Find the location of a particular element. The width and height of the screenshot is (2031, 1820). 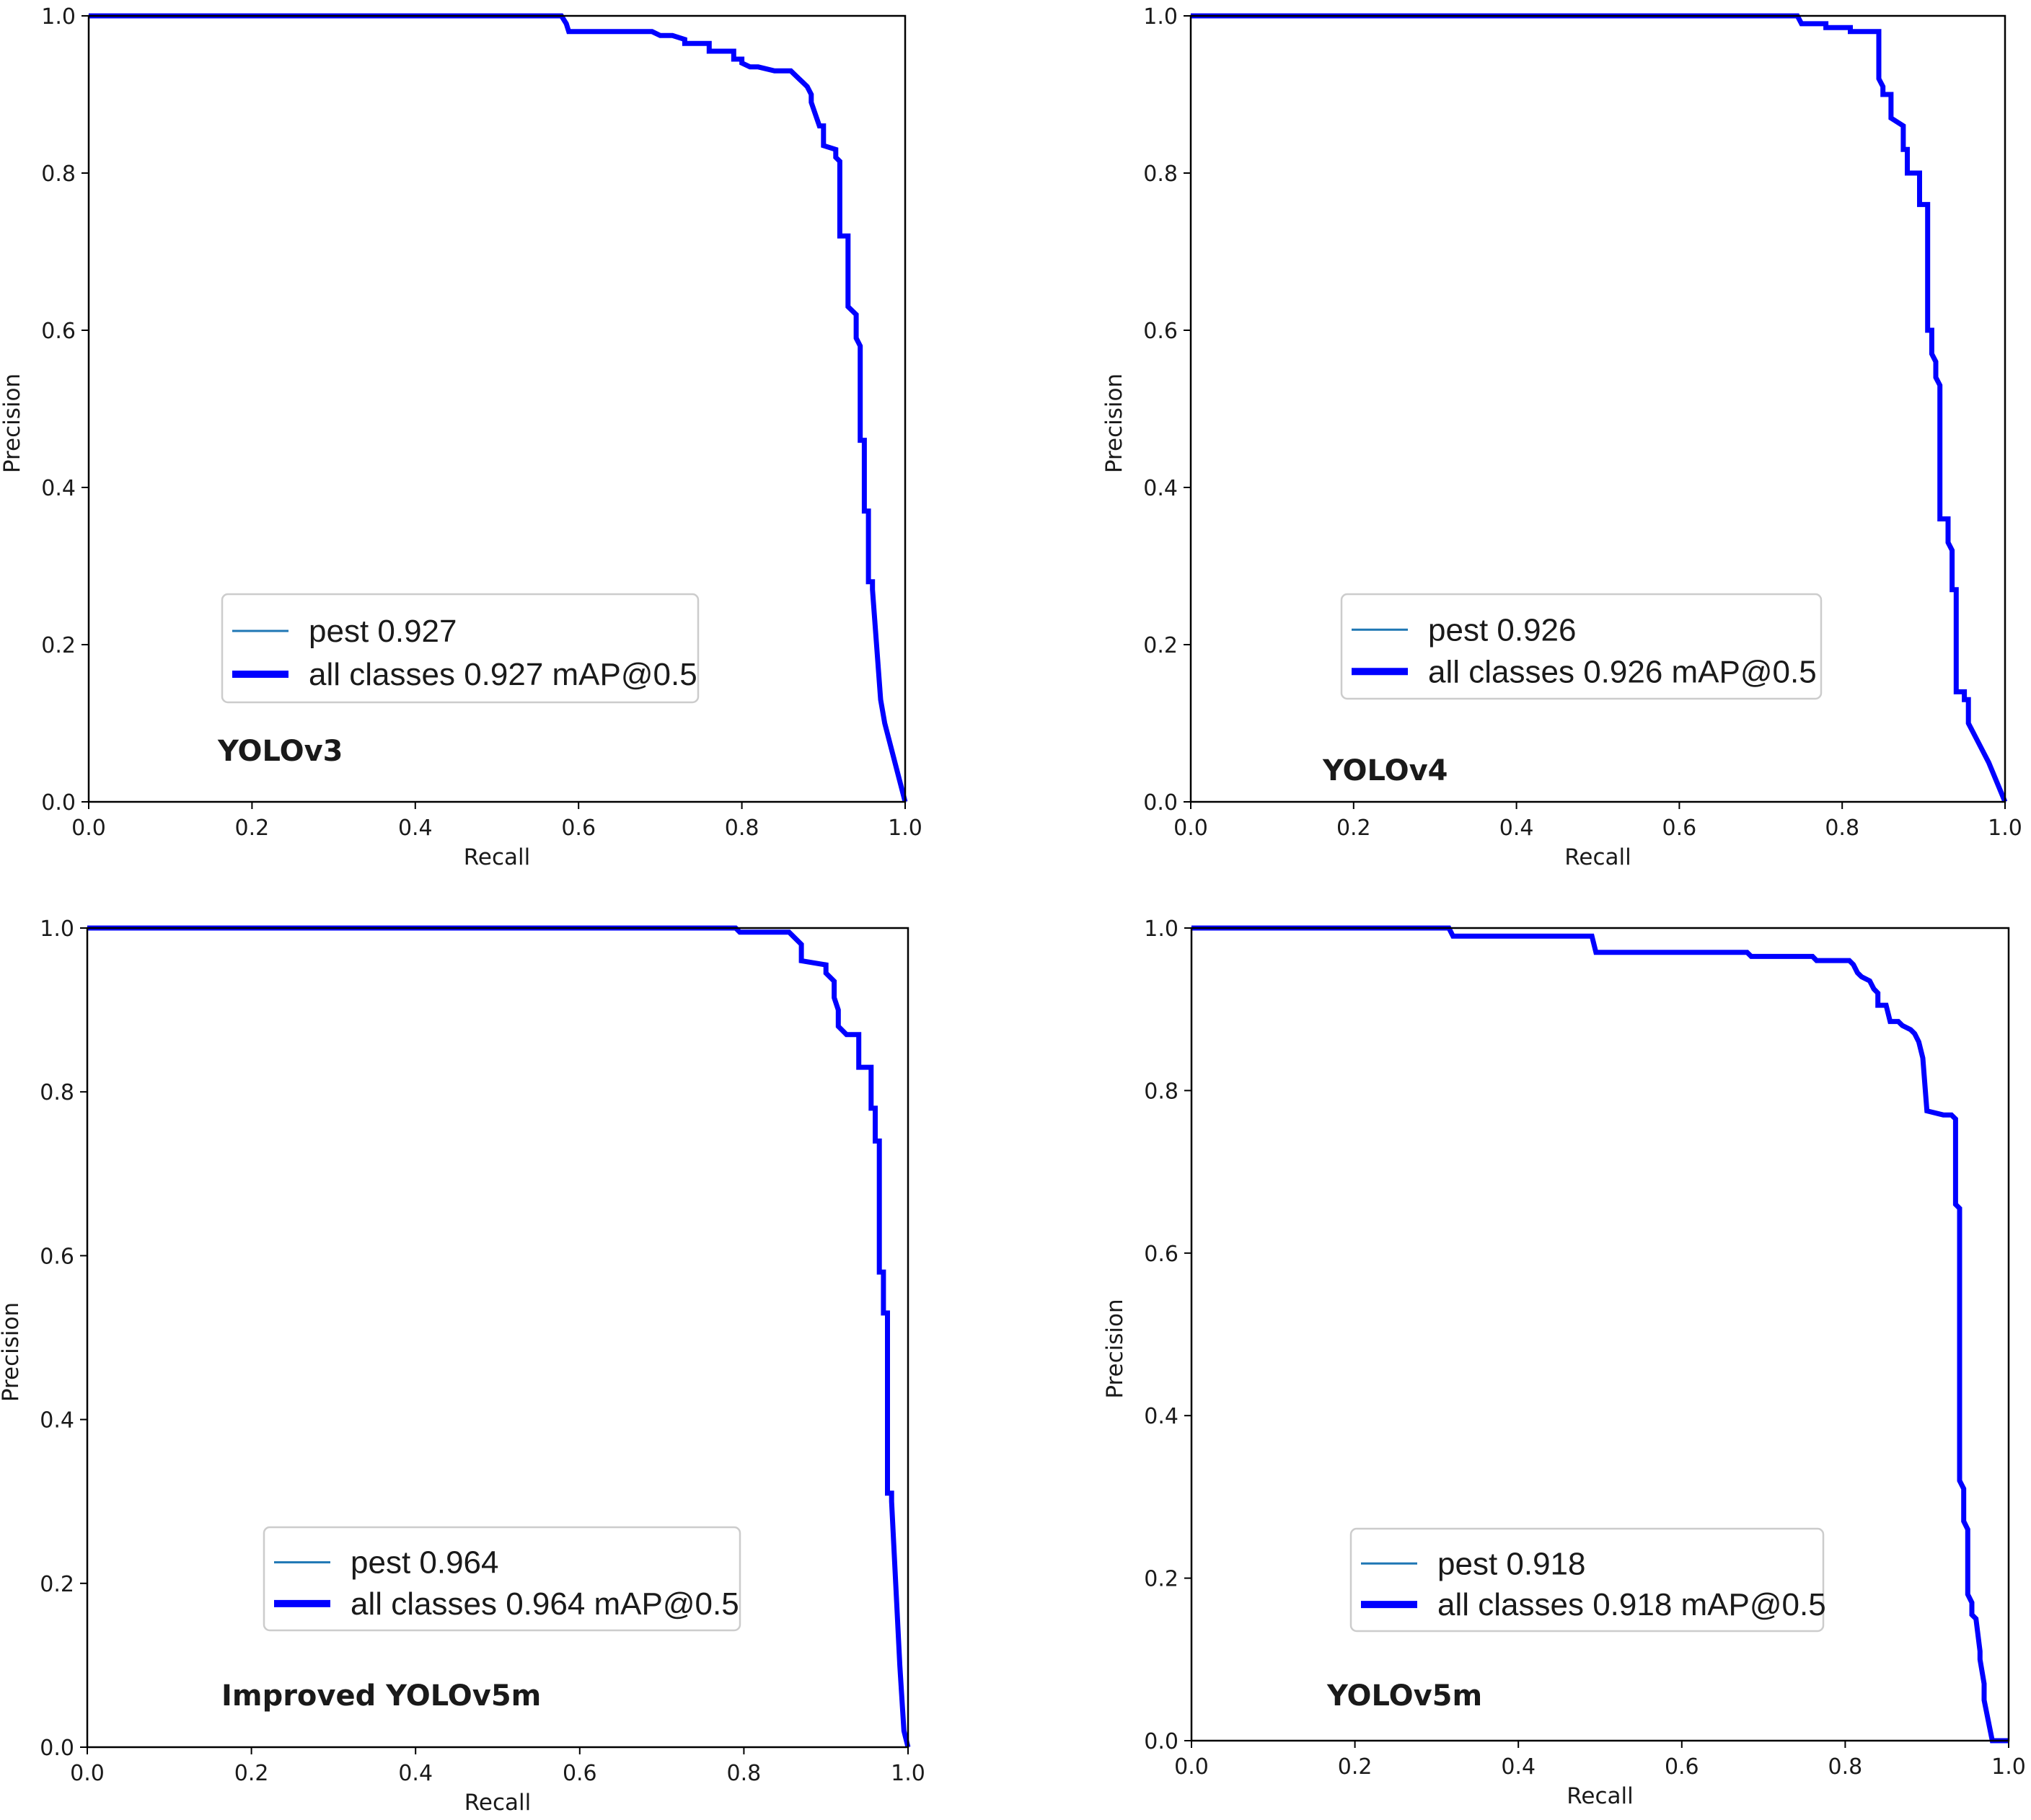

legend-entry-pest: pest 0.927 is located at coordinates (383, 631).